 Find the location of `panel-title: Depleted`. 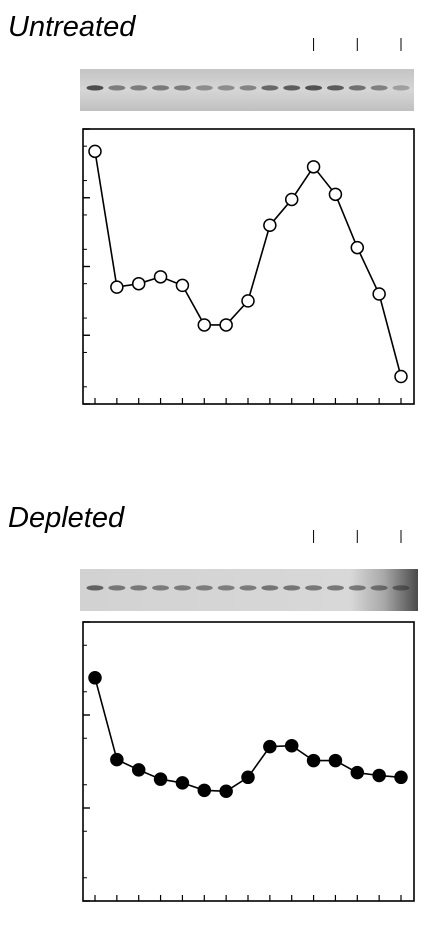

panel-title: Depleted is located at coordinates (66, 518).